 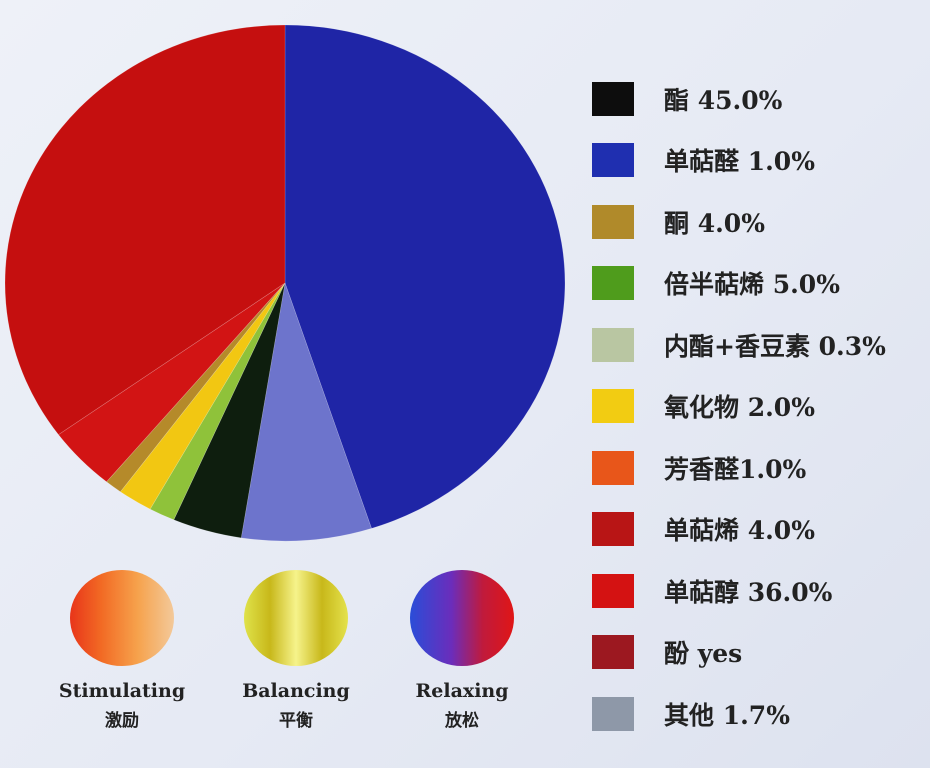 What do you see at coordinates (462, 618) in the screenshot?
I see `relaxing-gradient-ball` at bounding box center [462, 618].